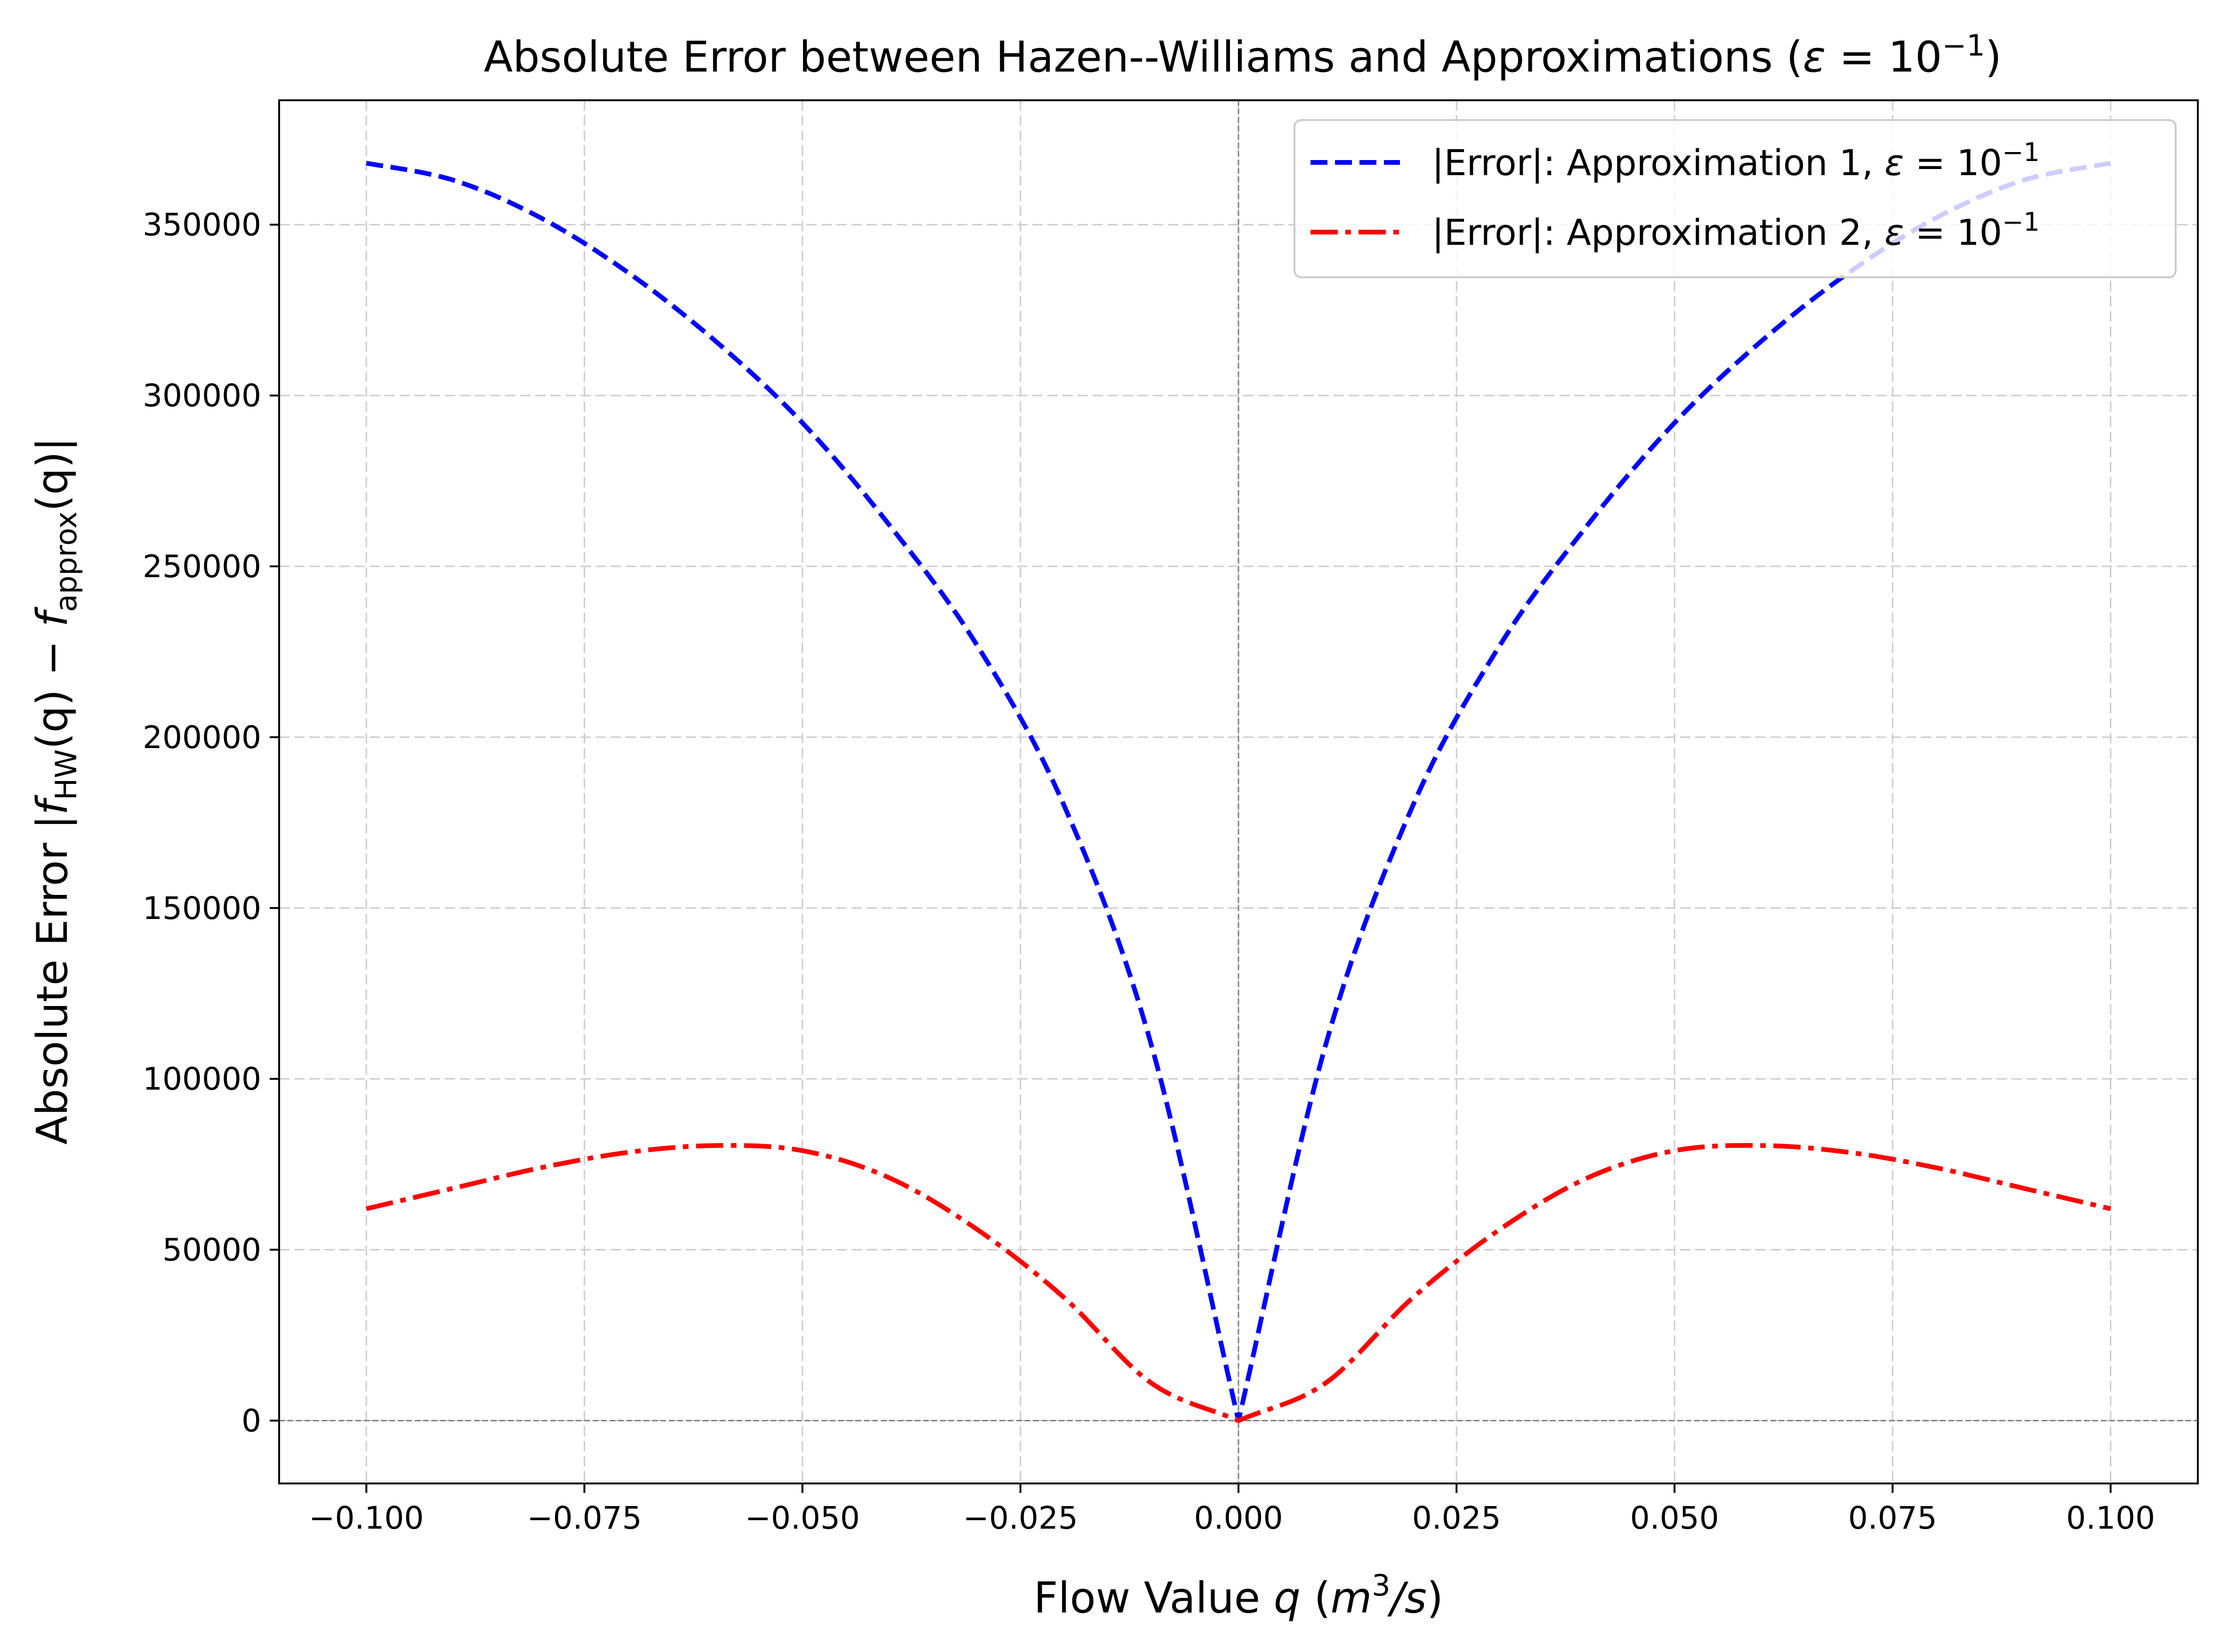 Image resolution: width=2219 pixels, height=1652 pixels. Describe the element at coordinates (802, 1518) in the screenshot. I see `x-tick-label: −0.050` at that location.